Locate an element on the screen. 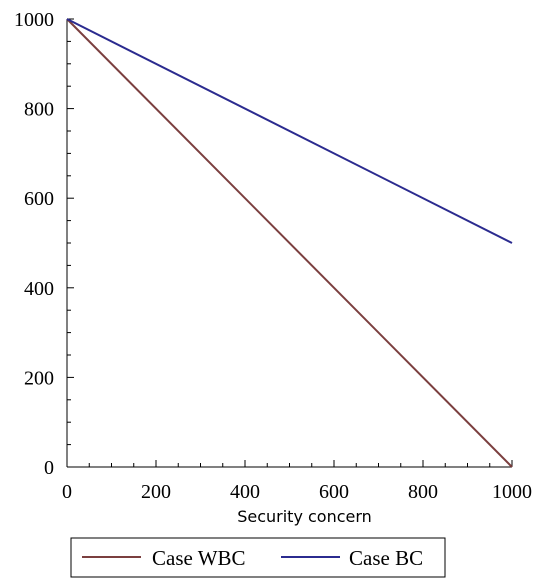 The image size is (550, 586). y-tick-label: 800 is located at coordinates (39, 110).